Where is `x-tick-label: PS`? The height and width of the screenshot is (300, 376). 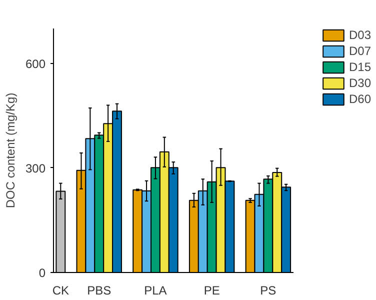
x-tick-label: PS is located at coordinates (268, 291).